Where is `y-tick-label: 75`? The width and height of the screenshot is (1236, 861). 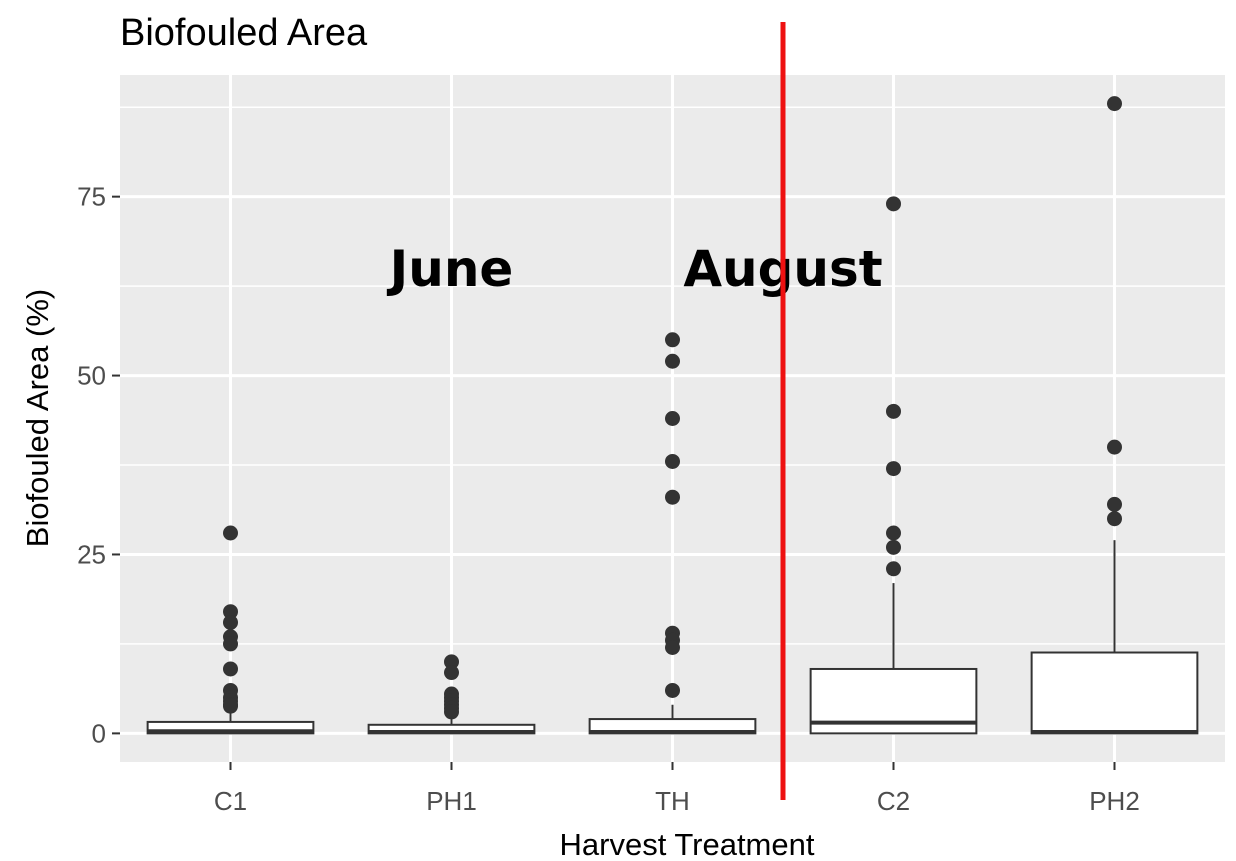
y-tick-label: 75 is located at coordinates (91, 197).